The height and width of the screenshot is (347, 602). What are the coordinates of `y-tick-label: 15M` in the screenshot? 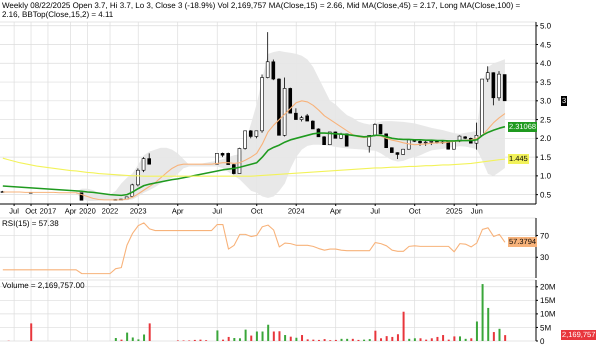 It's located at (548, 301).